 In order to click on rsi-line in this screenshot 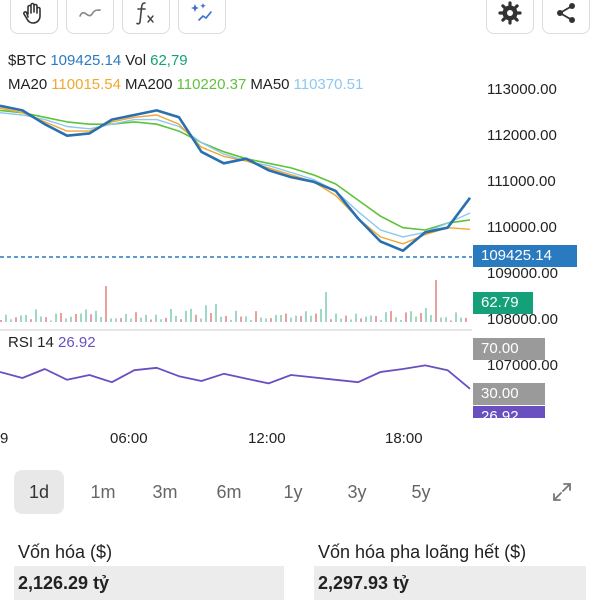, I will do `click(235, 377)`.